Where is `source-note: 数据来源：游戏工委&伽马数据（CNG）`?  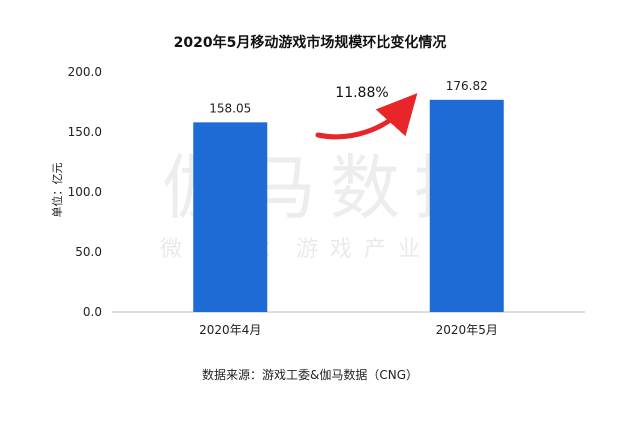 source-note: 数据来源：游戏工委&伽马数据（CNG） is located at coordinates (310, 374).